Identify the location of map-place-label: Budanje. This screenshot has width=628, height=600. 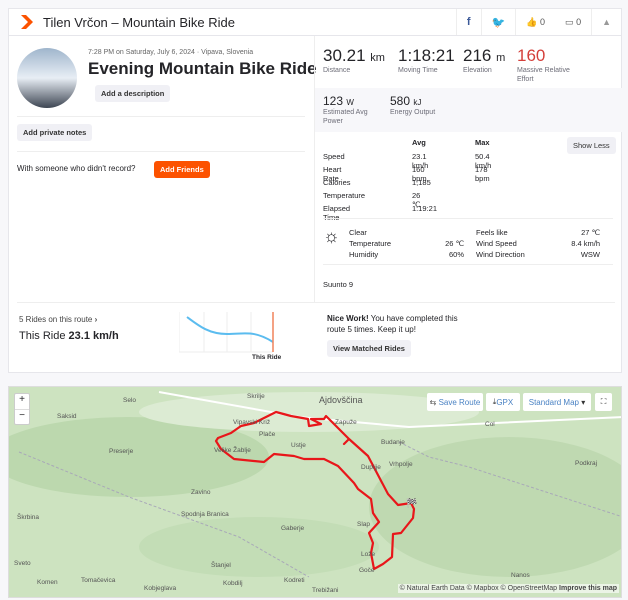
(393, 442).